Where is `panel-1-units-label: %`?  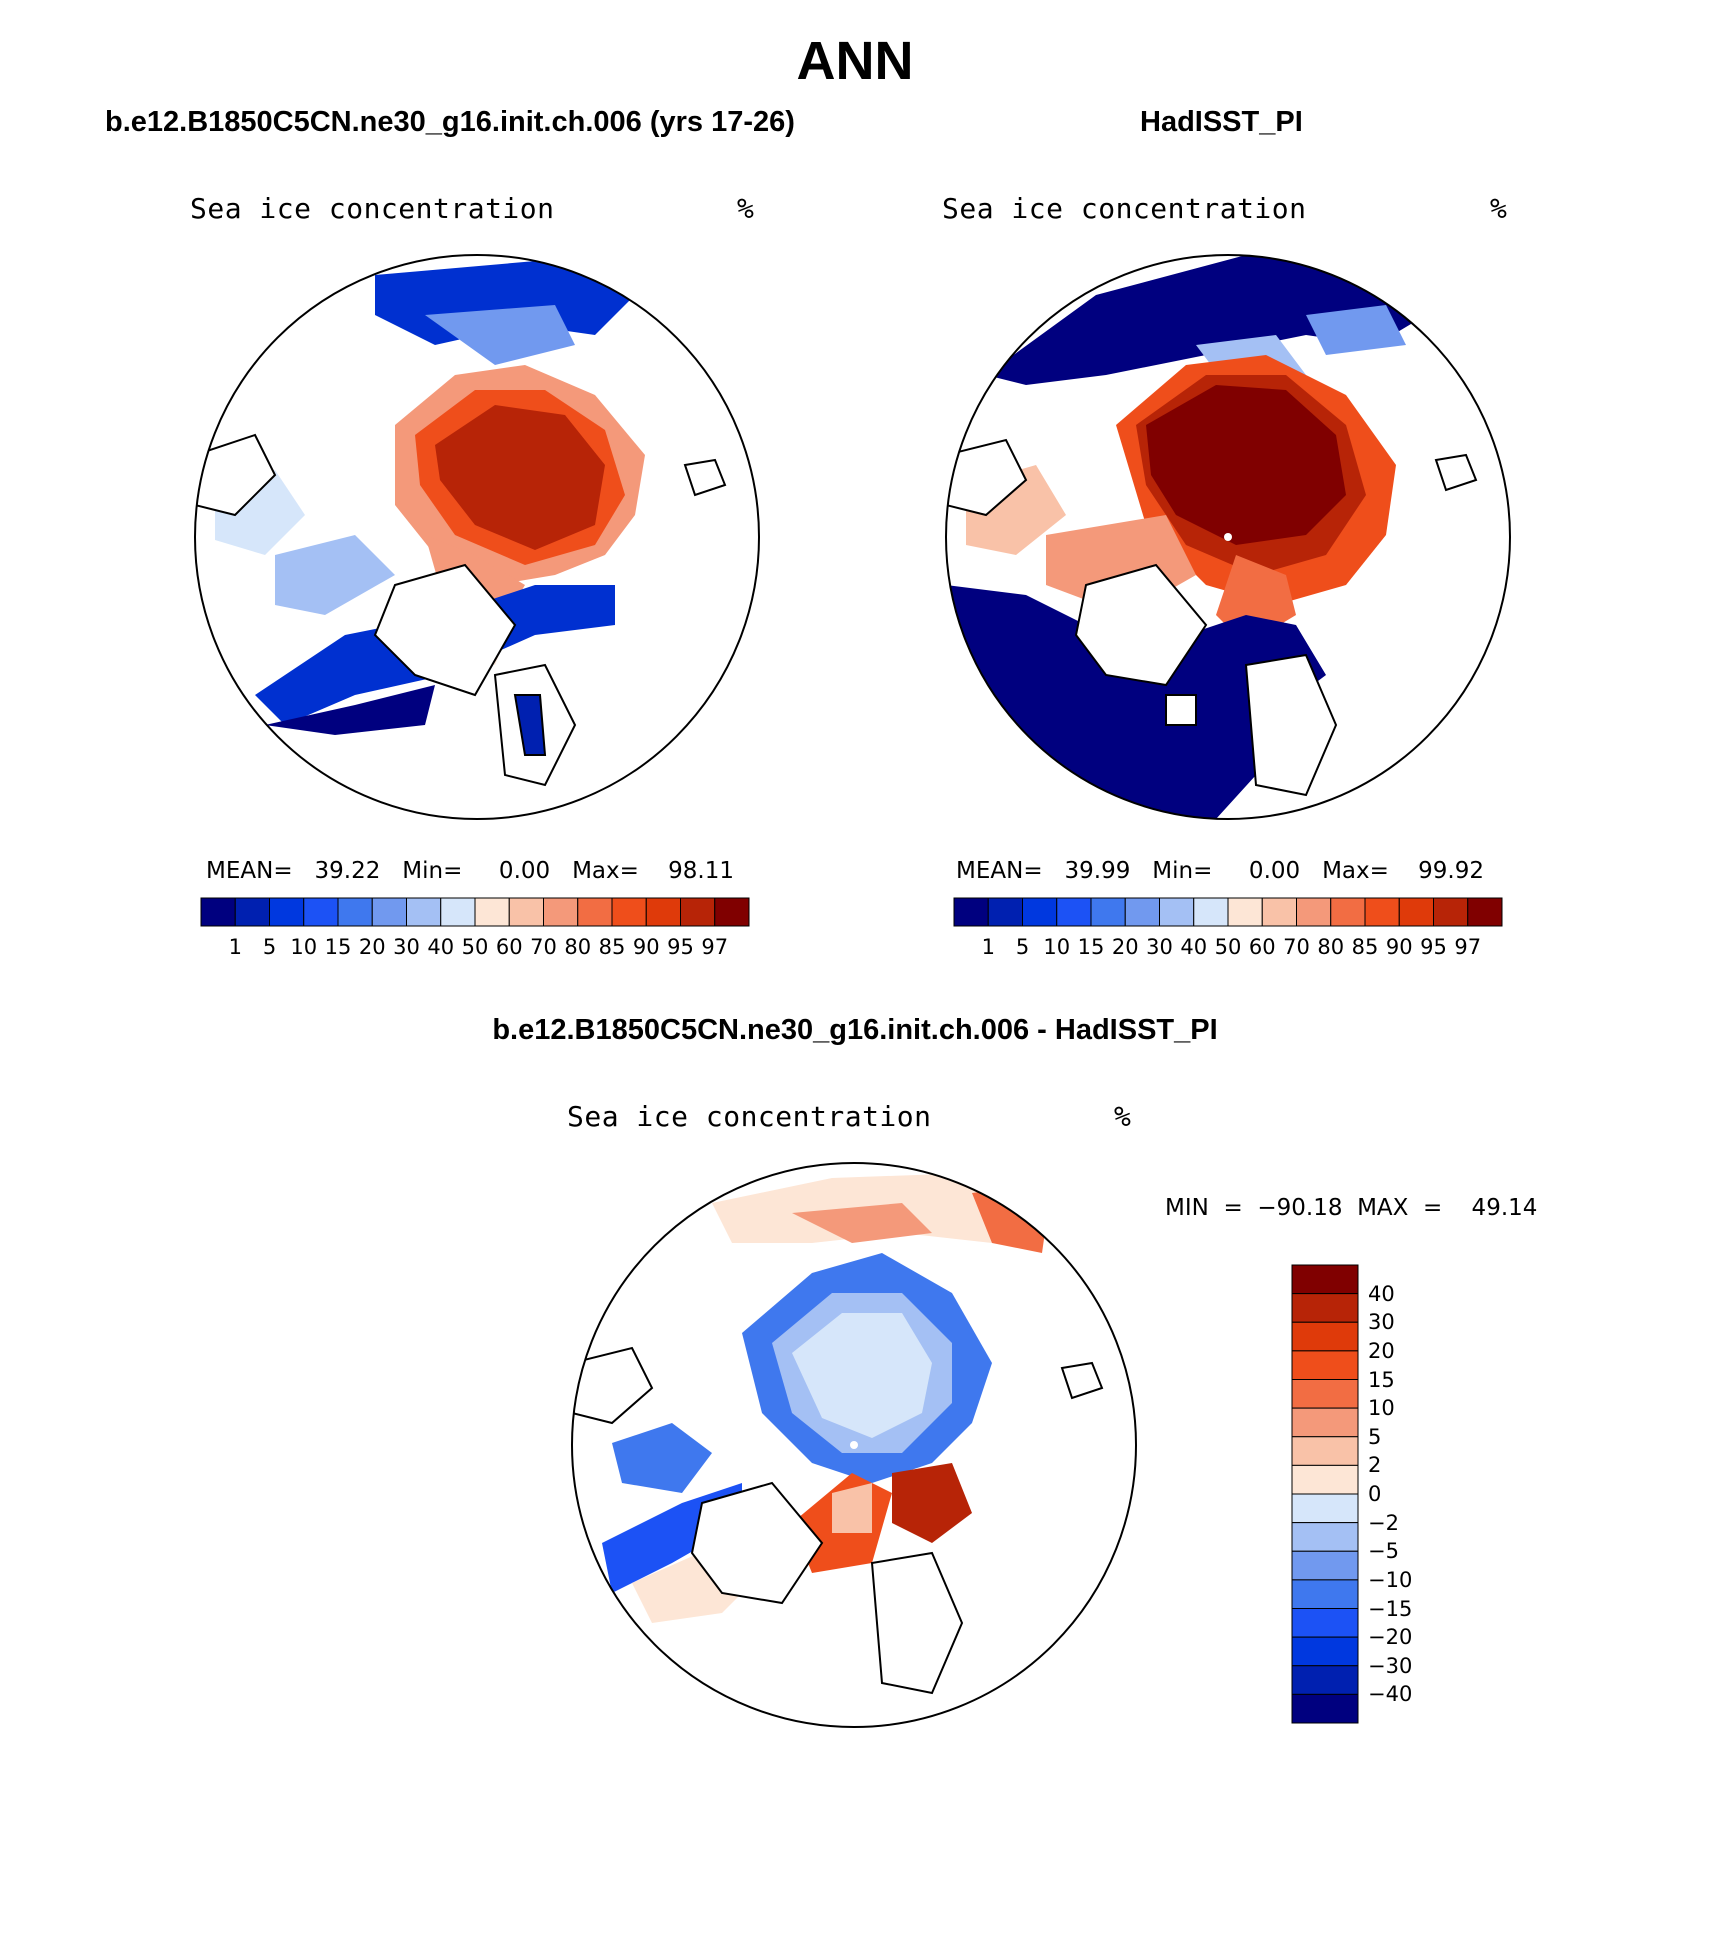 panel-1-units-label: % is located at coordinates (746, 208).